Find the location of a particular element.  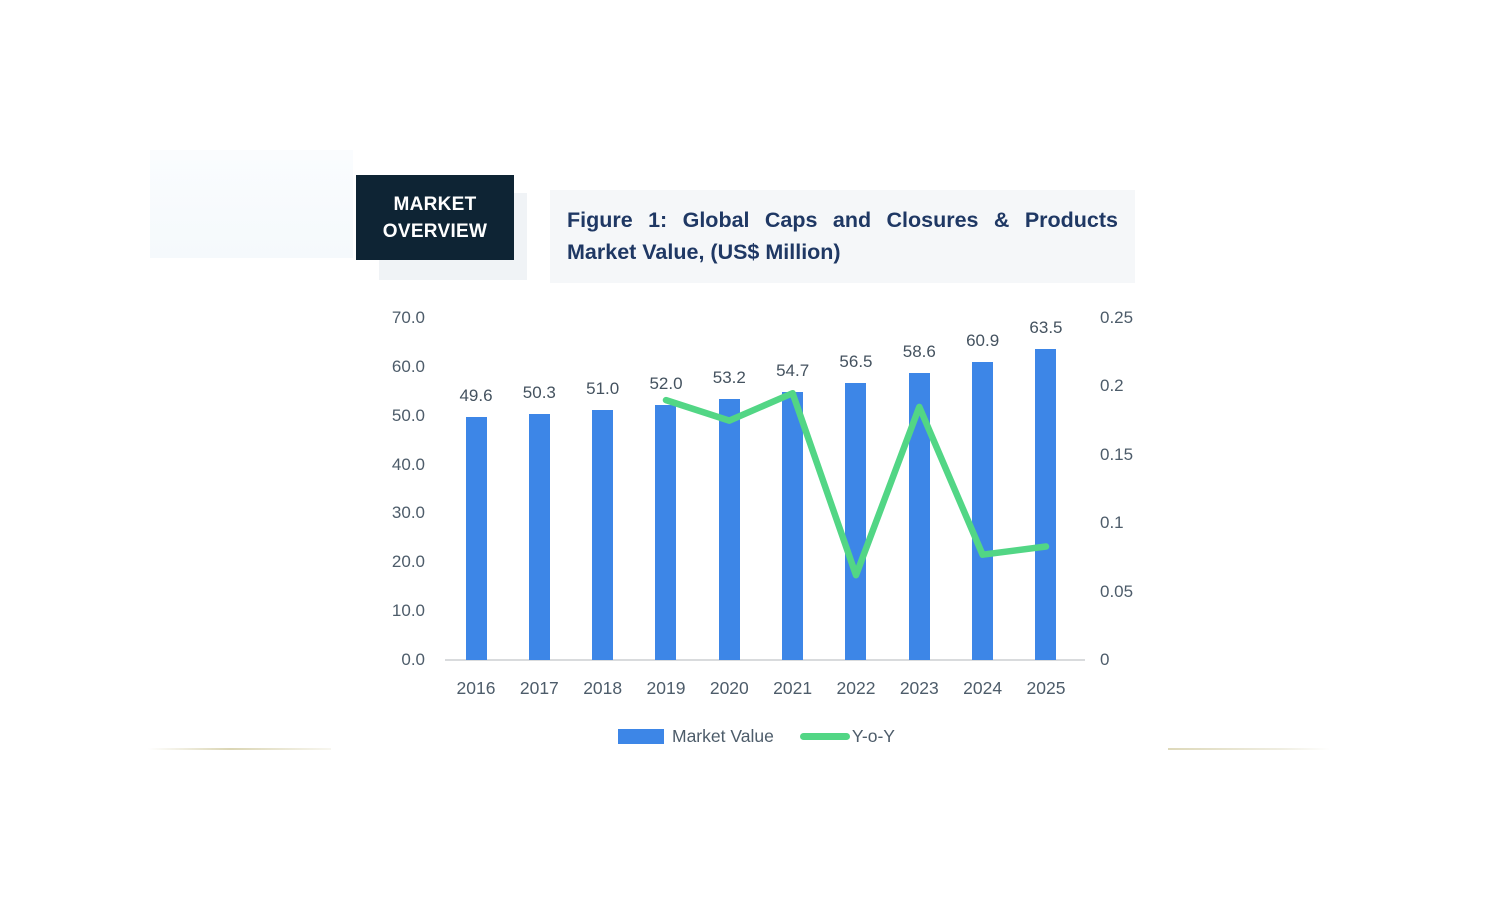

bar-value-label: 54.7 is located at coordinates (793, 370).